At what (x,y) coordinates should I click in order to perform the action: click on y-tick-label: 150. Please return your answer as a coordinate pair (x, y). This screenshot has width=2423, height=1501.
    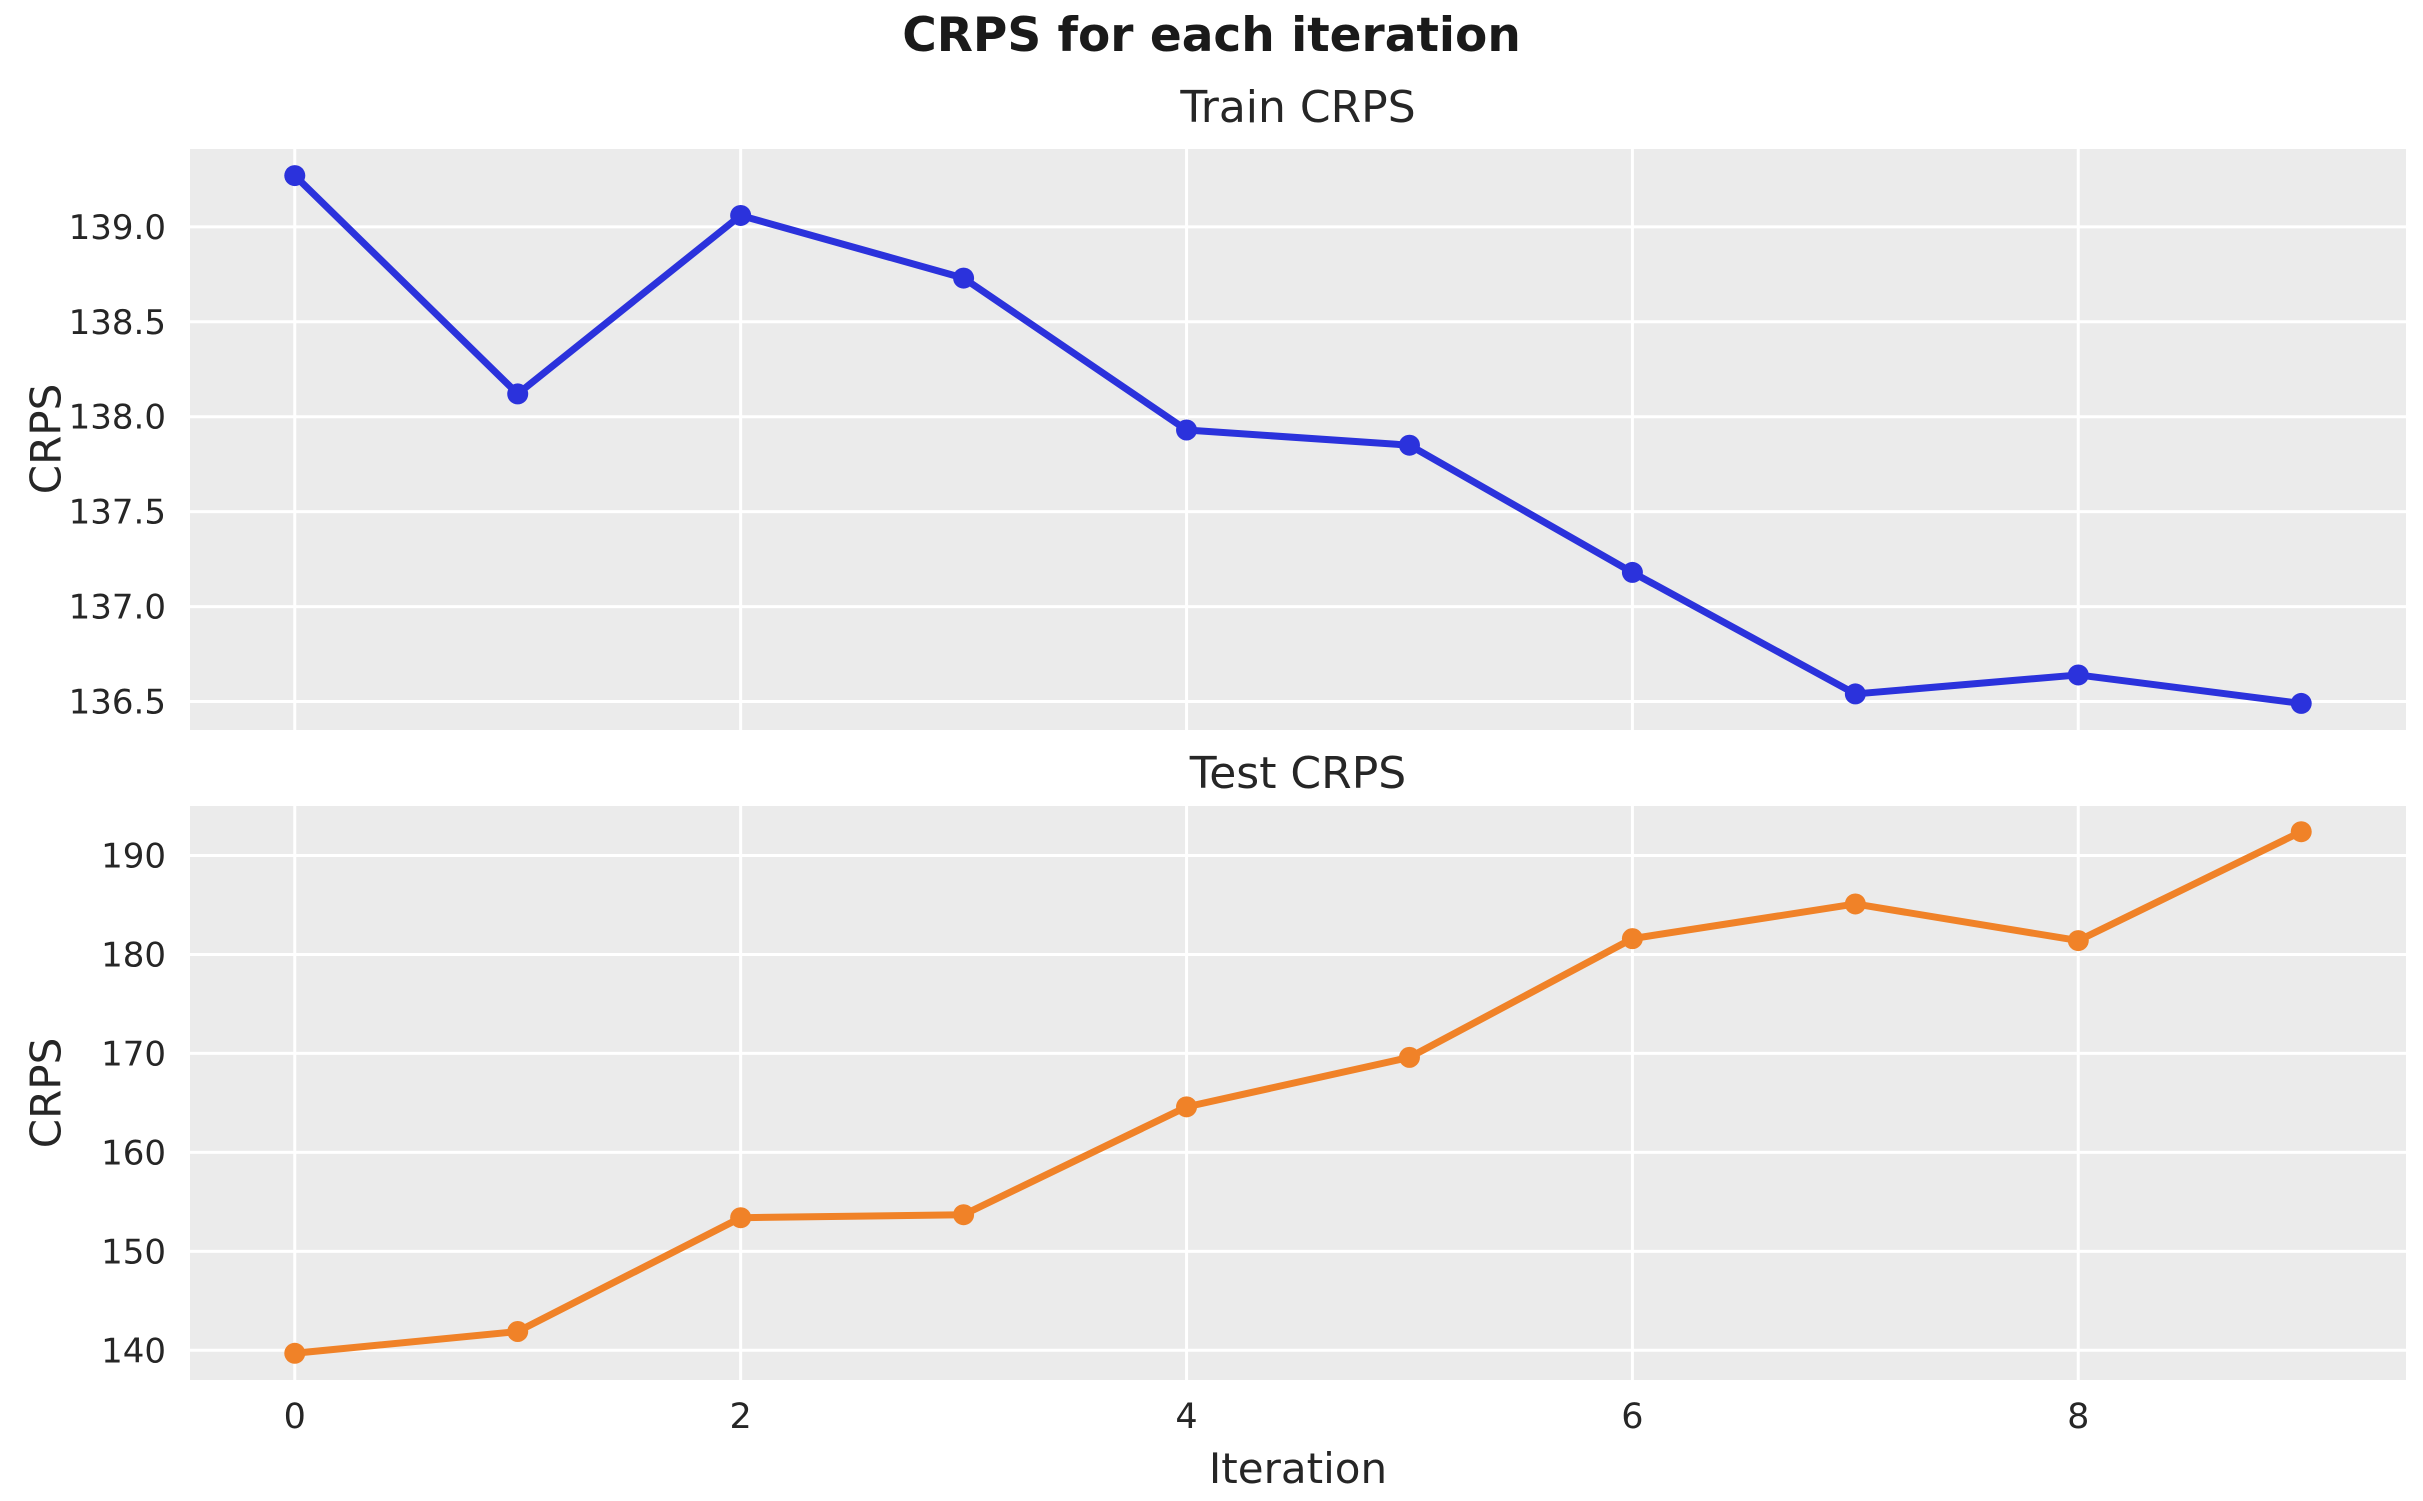
    Looking at the image, I should click on (133, 1252).